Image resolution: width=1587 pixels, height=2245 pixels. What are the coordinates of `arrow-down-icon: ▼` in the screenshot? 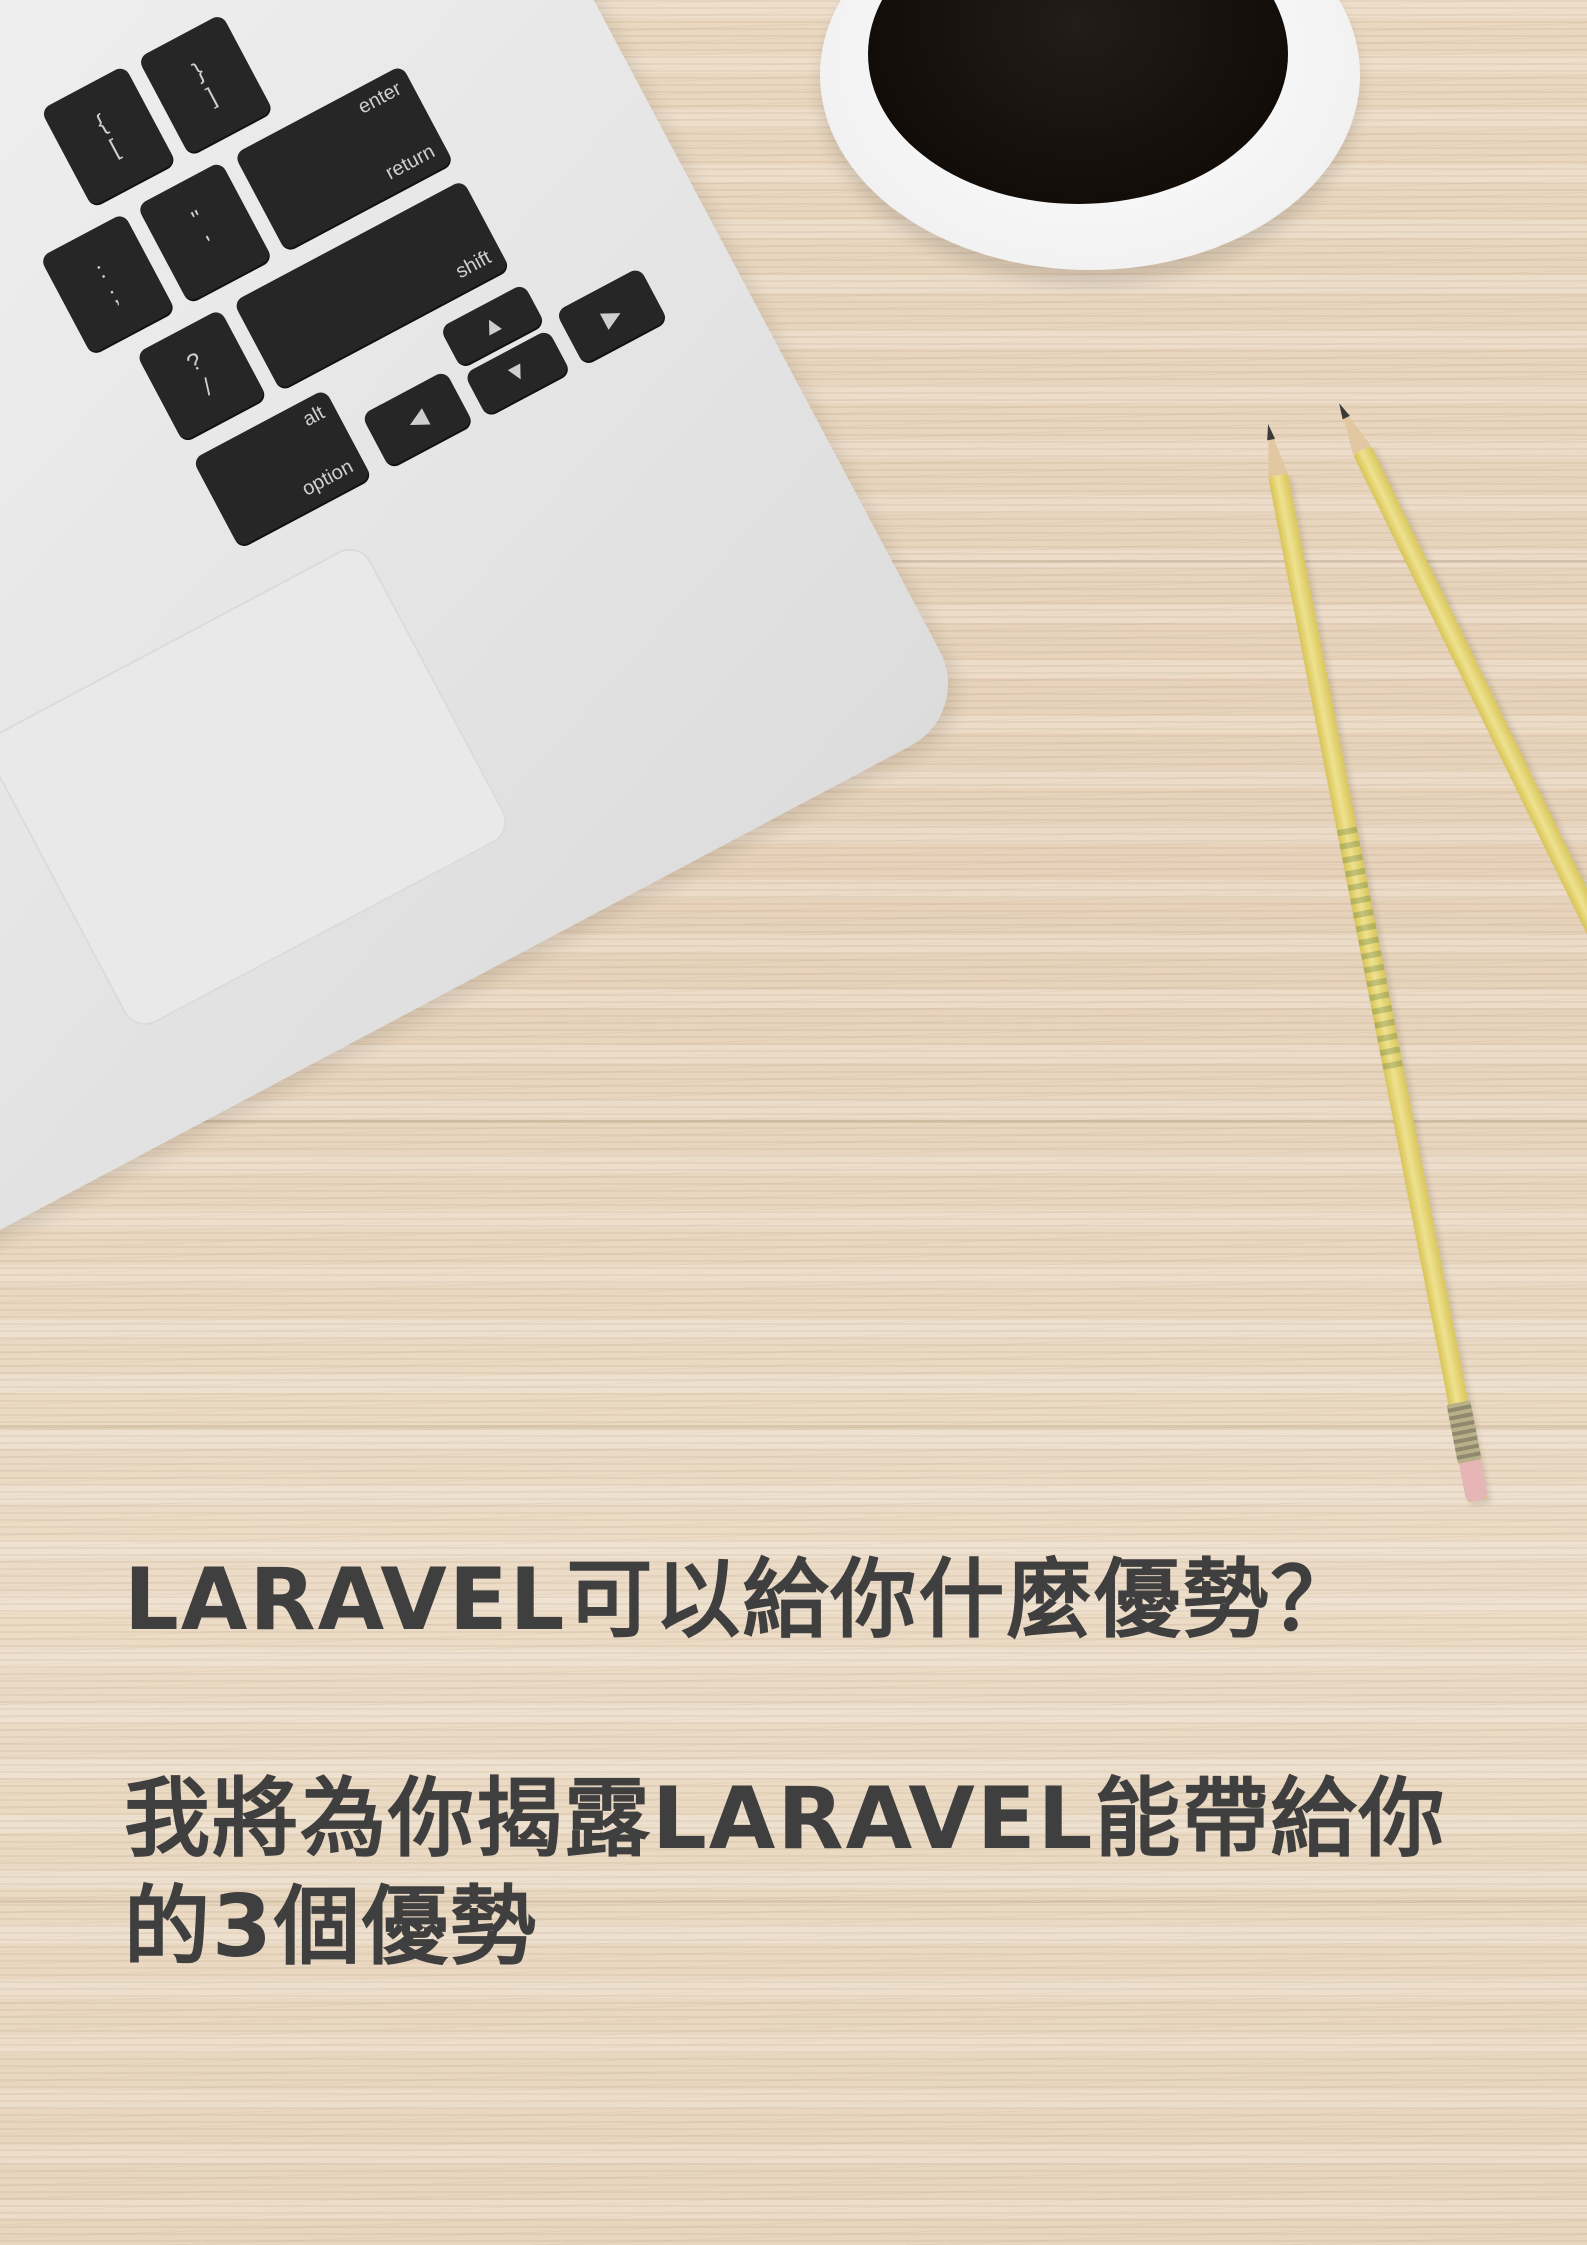 It's located at (517, 372).